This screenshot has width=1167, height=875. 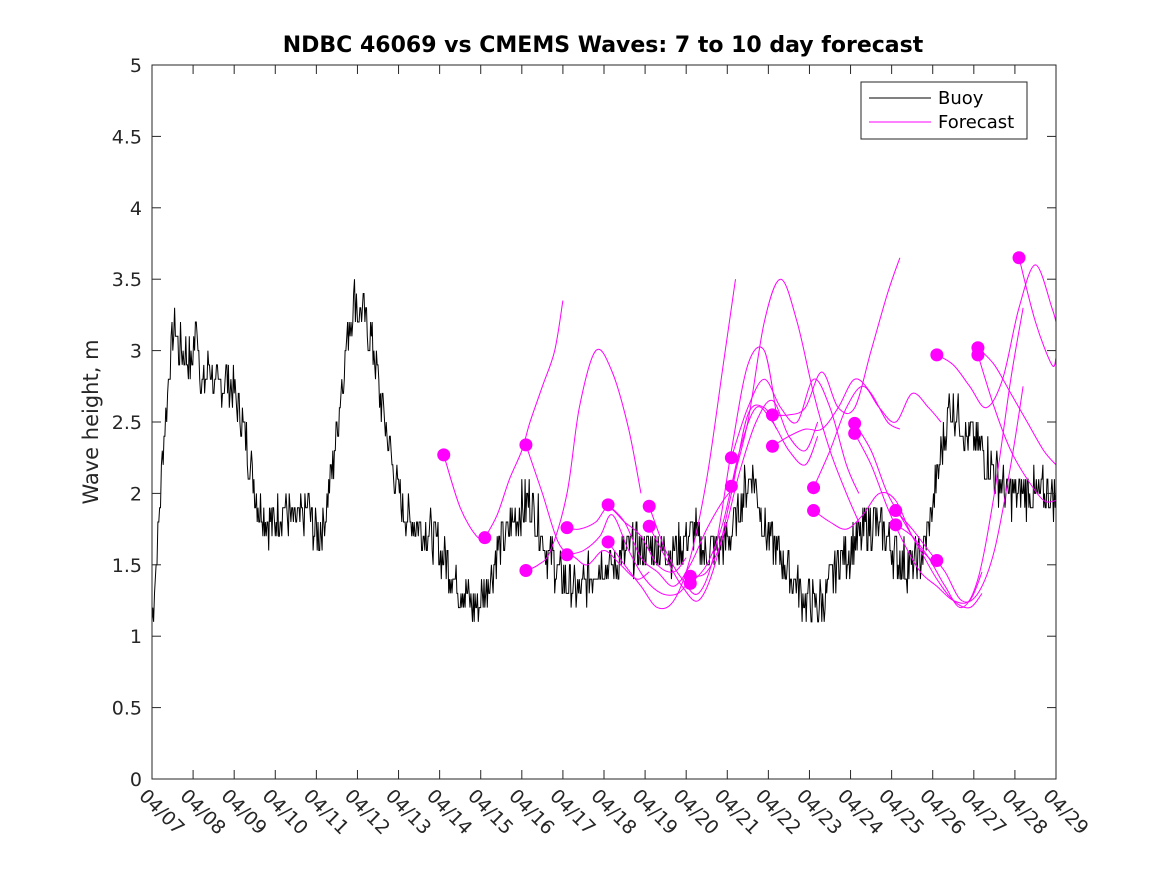 What do you see at coordinates (326, 812) in the screenshot?
I see `x-tick-label: 04/11` at bounding box center [326, 812].